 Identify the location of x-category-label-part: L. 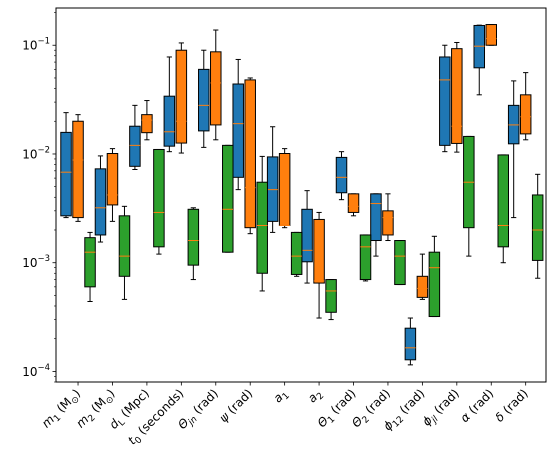
(122, 423).